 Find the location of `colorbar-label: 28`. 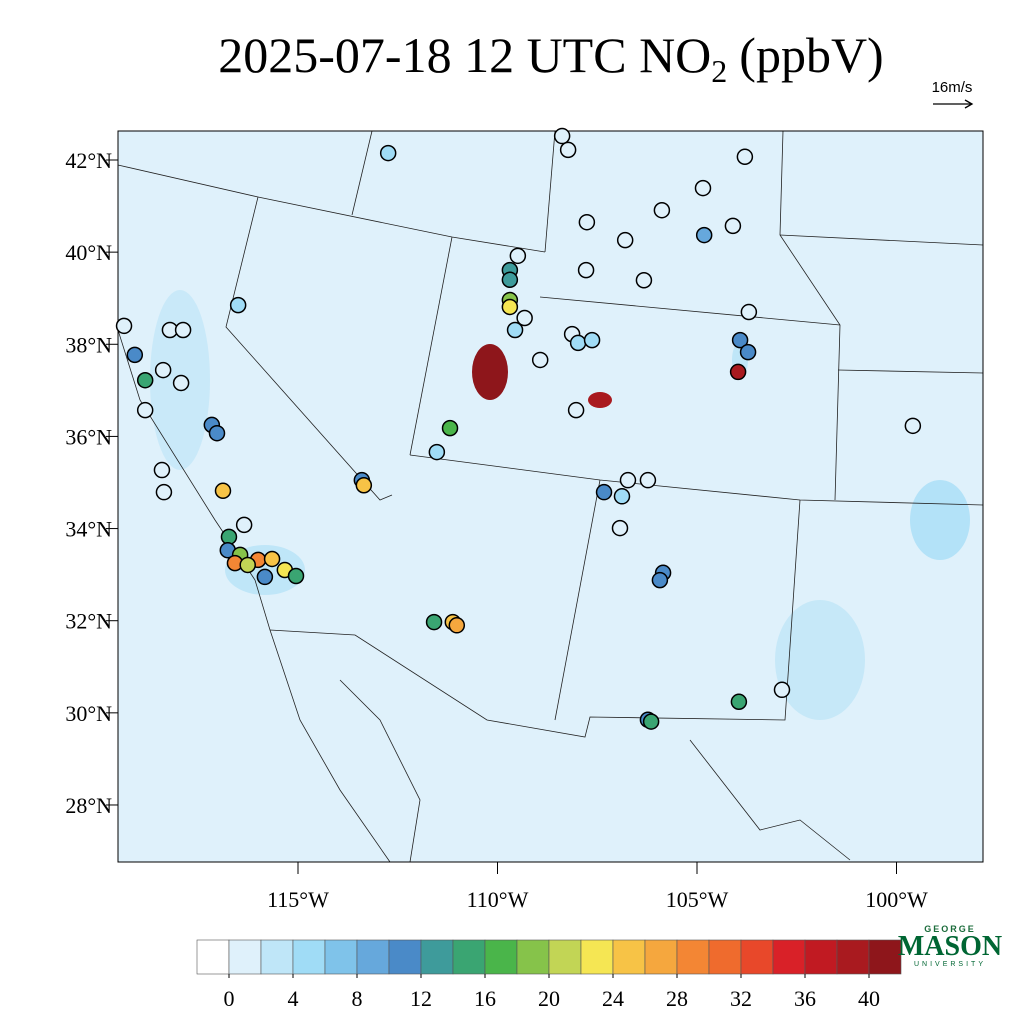

colorbar-label: 28 is located at coordinates (677, 998).